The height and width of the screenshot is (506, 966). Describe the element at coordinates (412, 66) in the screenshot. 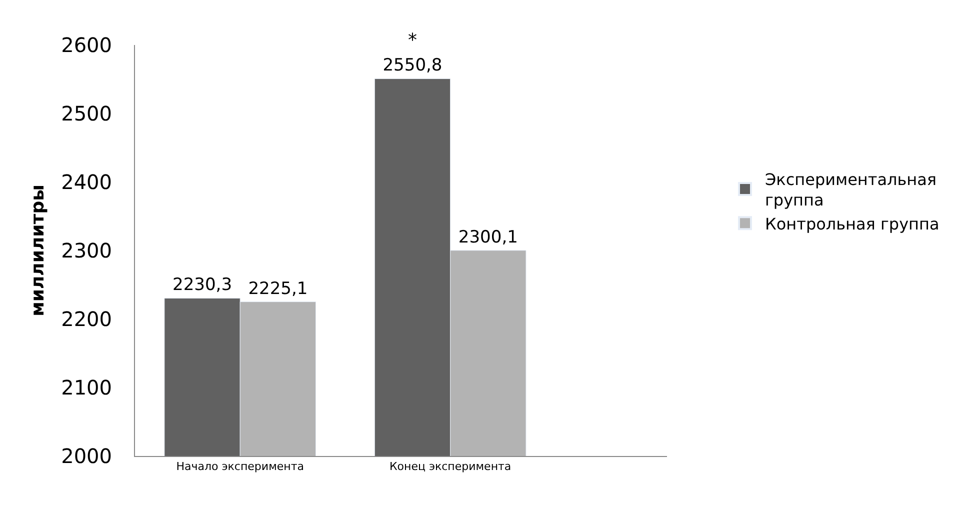

I see `data-label: 2550,8` at that location.